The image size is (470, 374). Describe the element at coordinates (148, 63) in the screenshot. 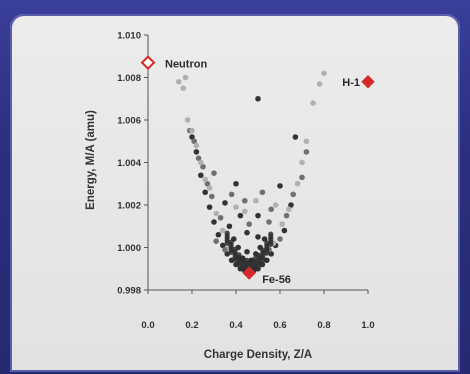

I see `neutron-marker` at that location.